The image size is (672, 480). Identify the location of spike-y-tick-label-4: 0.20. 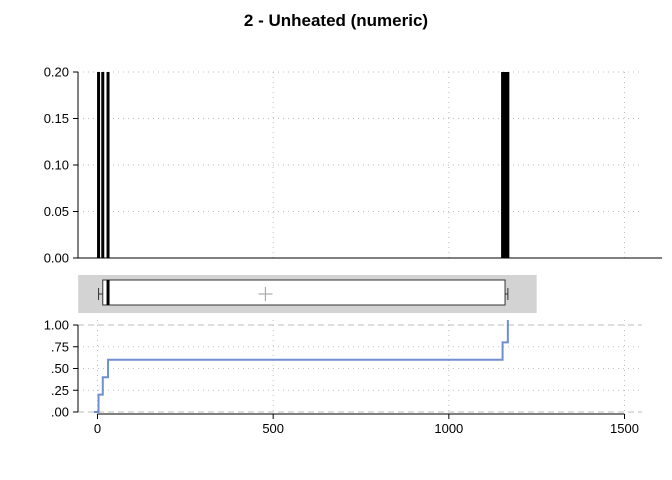
(56, 72).